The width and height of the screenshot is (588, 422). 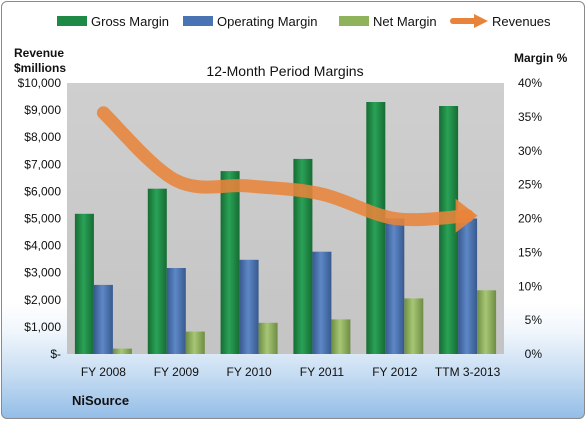 I want to click on legend-label-gross-margin: Gross Margin, so click(x=130, y=21).